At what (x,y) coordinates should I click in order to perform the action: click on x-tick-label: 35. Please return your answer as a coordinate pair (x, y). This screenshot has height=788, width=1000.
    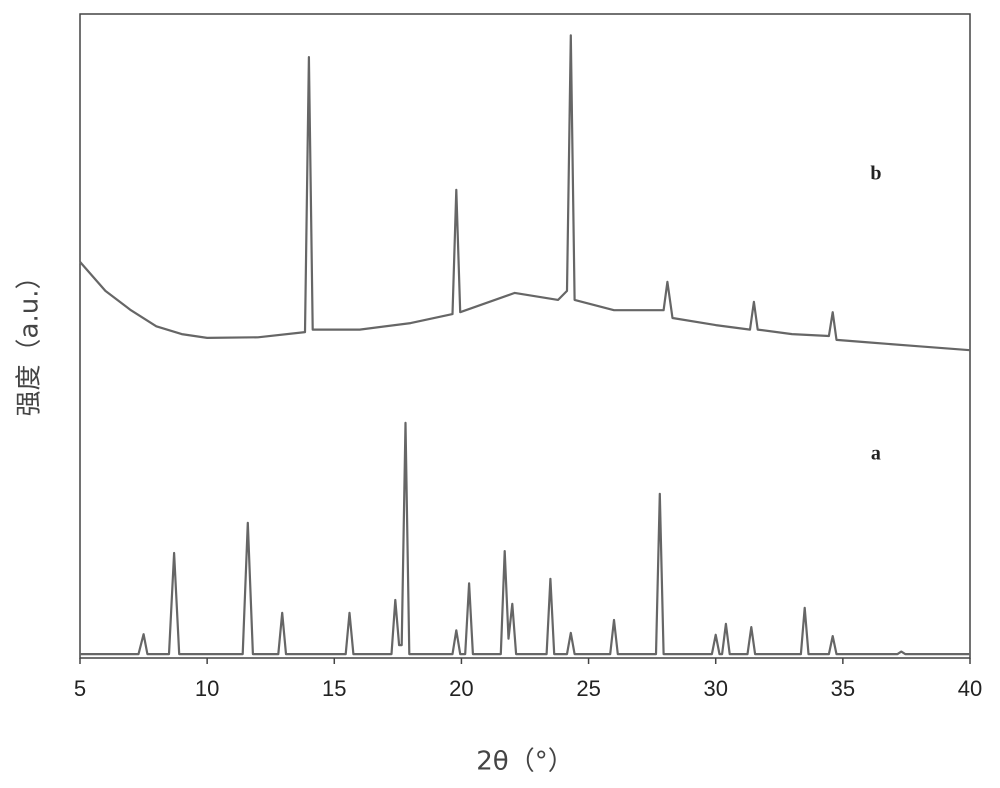
    Looking at the image, I should click on (843, 688).